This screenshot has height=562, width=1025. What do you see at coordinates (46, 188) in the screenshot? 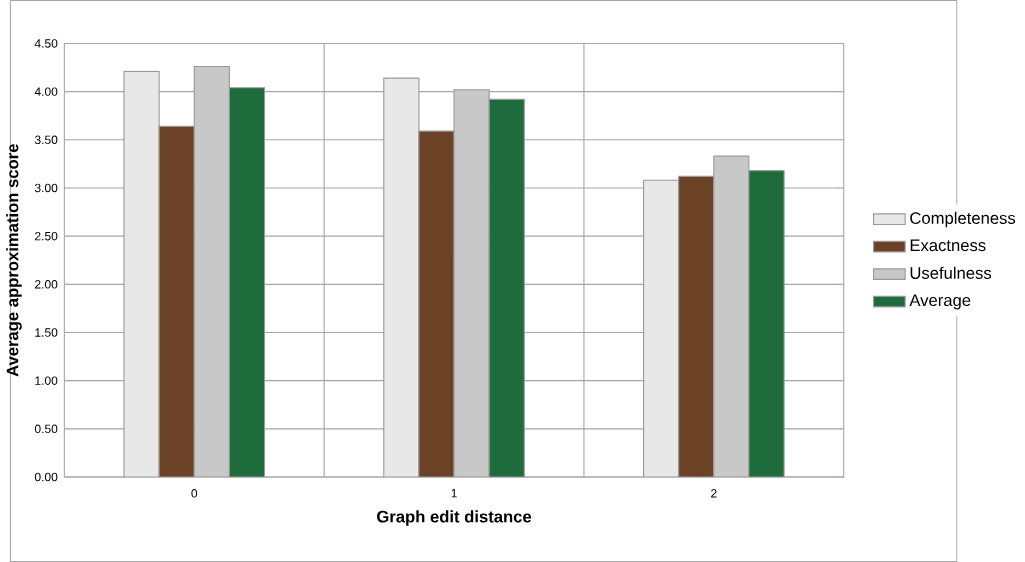
I see `y-tick-label: 3.00` at bounding box center [46, 188].